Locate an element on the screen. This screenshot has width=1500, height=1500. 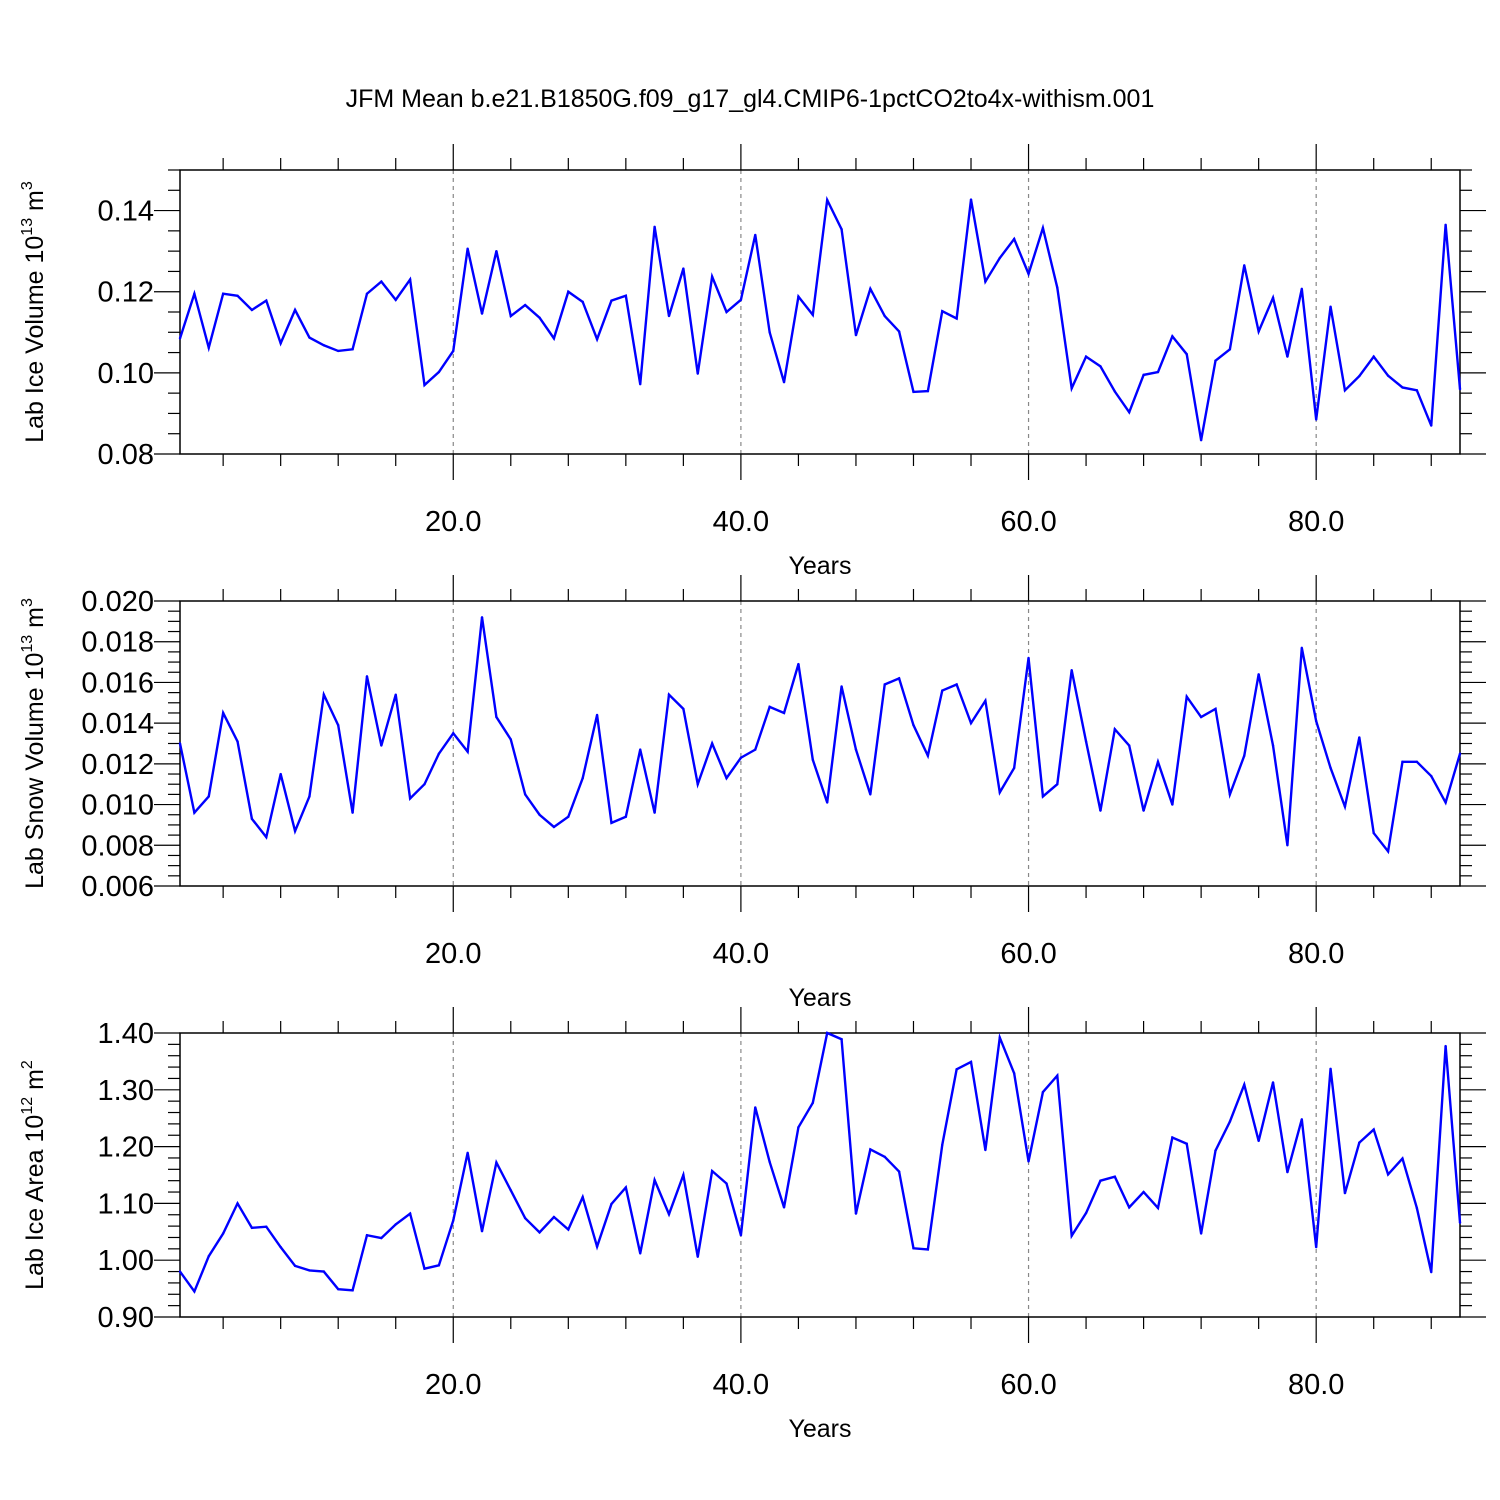
y-axis-label-part: m is located at coordinates (35, 204).